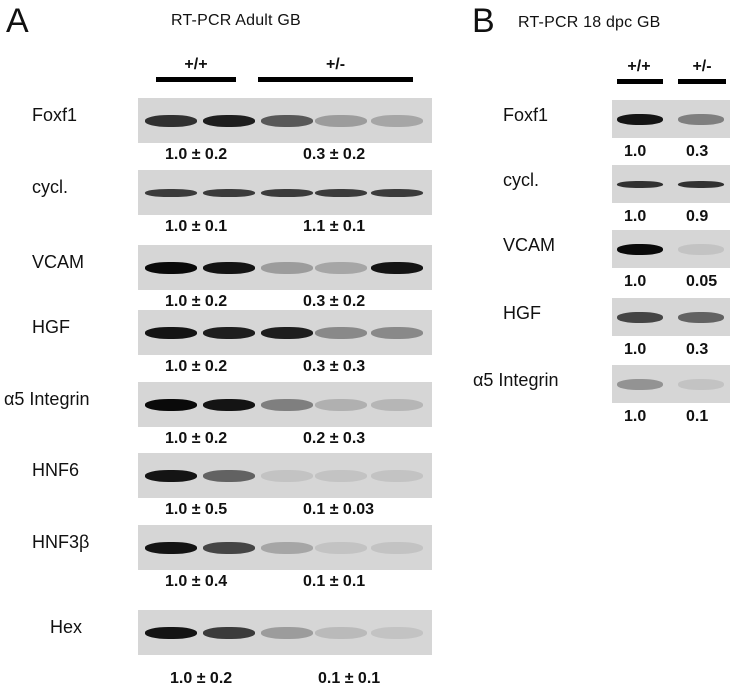  I want to click on panel-a-genotype-wt: +/+, so click(196, 64).